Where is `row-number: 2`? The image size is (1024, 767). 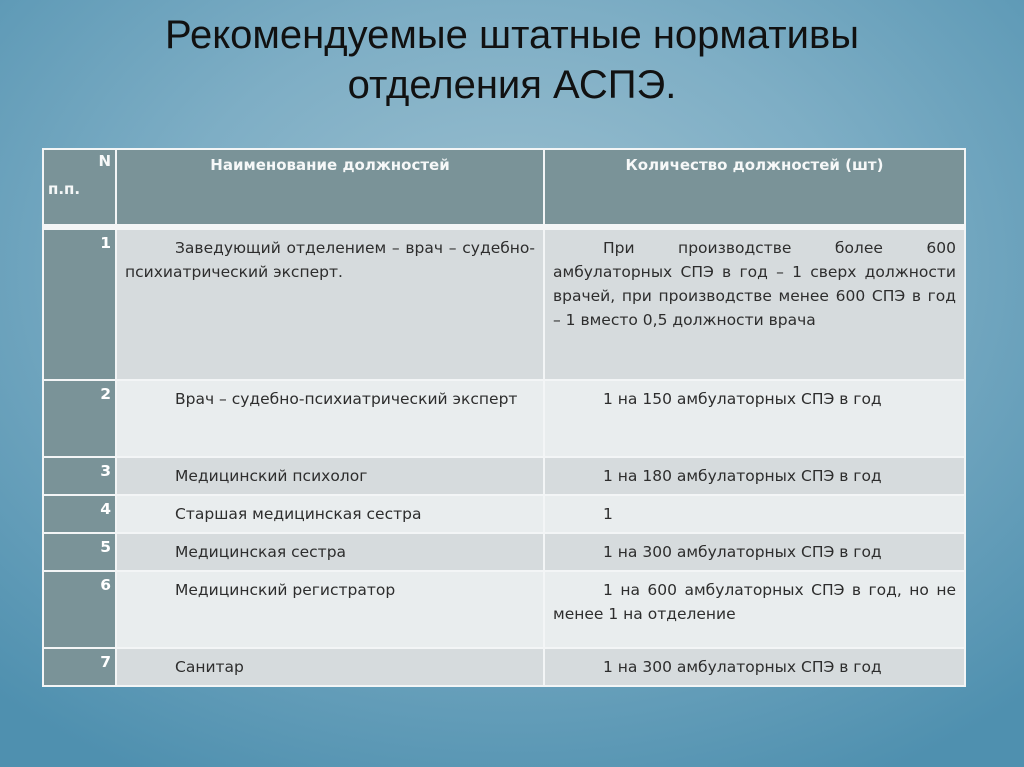 row-number: 2 is located at coordinates (79, 418).